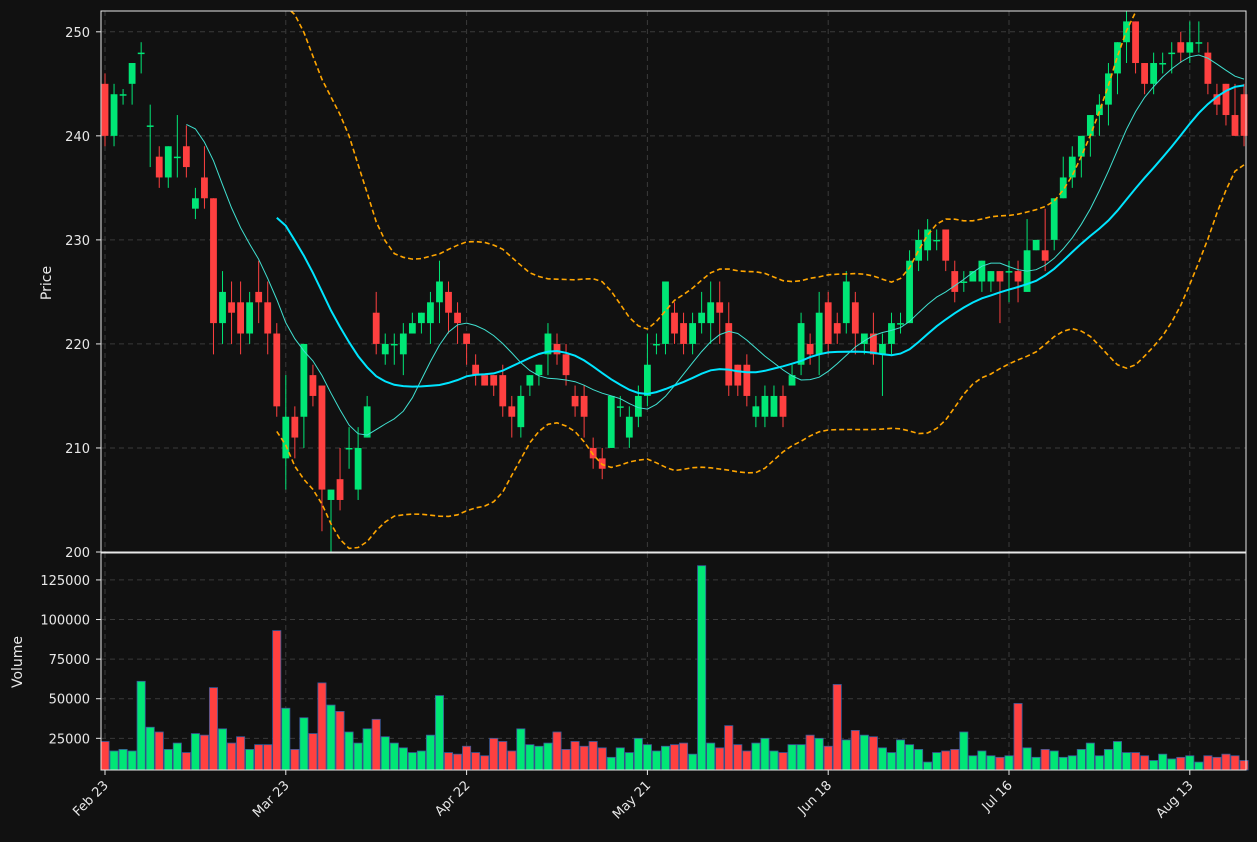 This screenshot has height=842, width=1257. What do you see at coordinates (77, 241) in the screenshot?
I see `price-tick-label: 230` at bounding box center [77, 241].